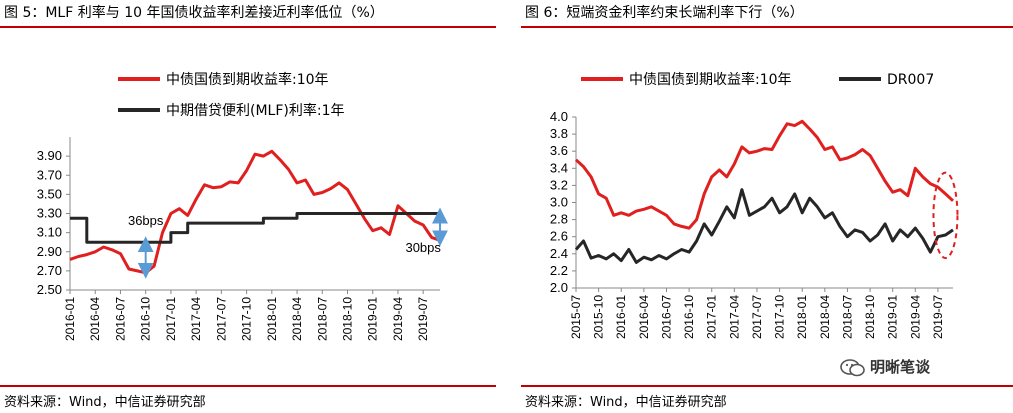 The width and height of the screenshot is (1013, 413). I want to click on watermark-text: 明晰笔谈, so click(900, 367).